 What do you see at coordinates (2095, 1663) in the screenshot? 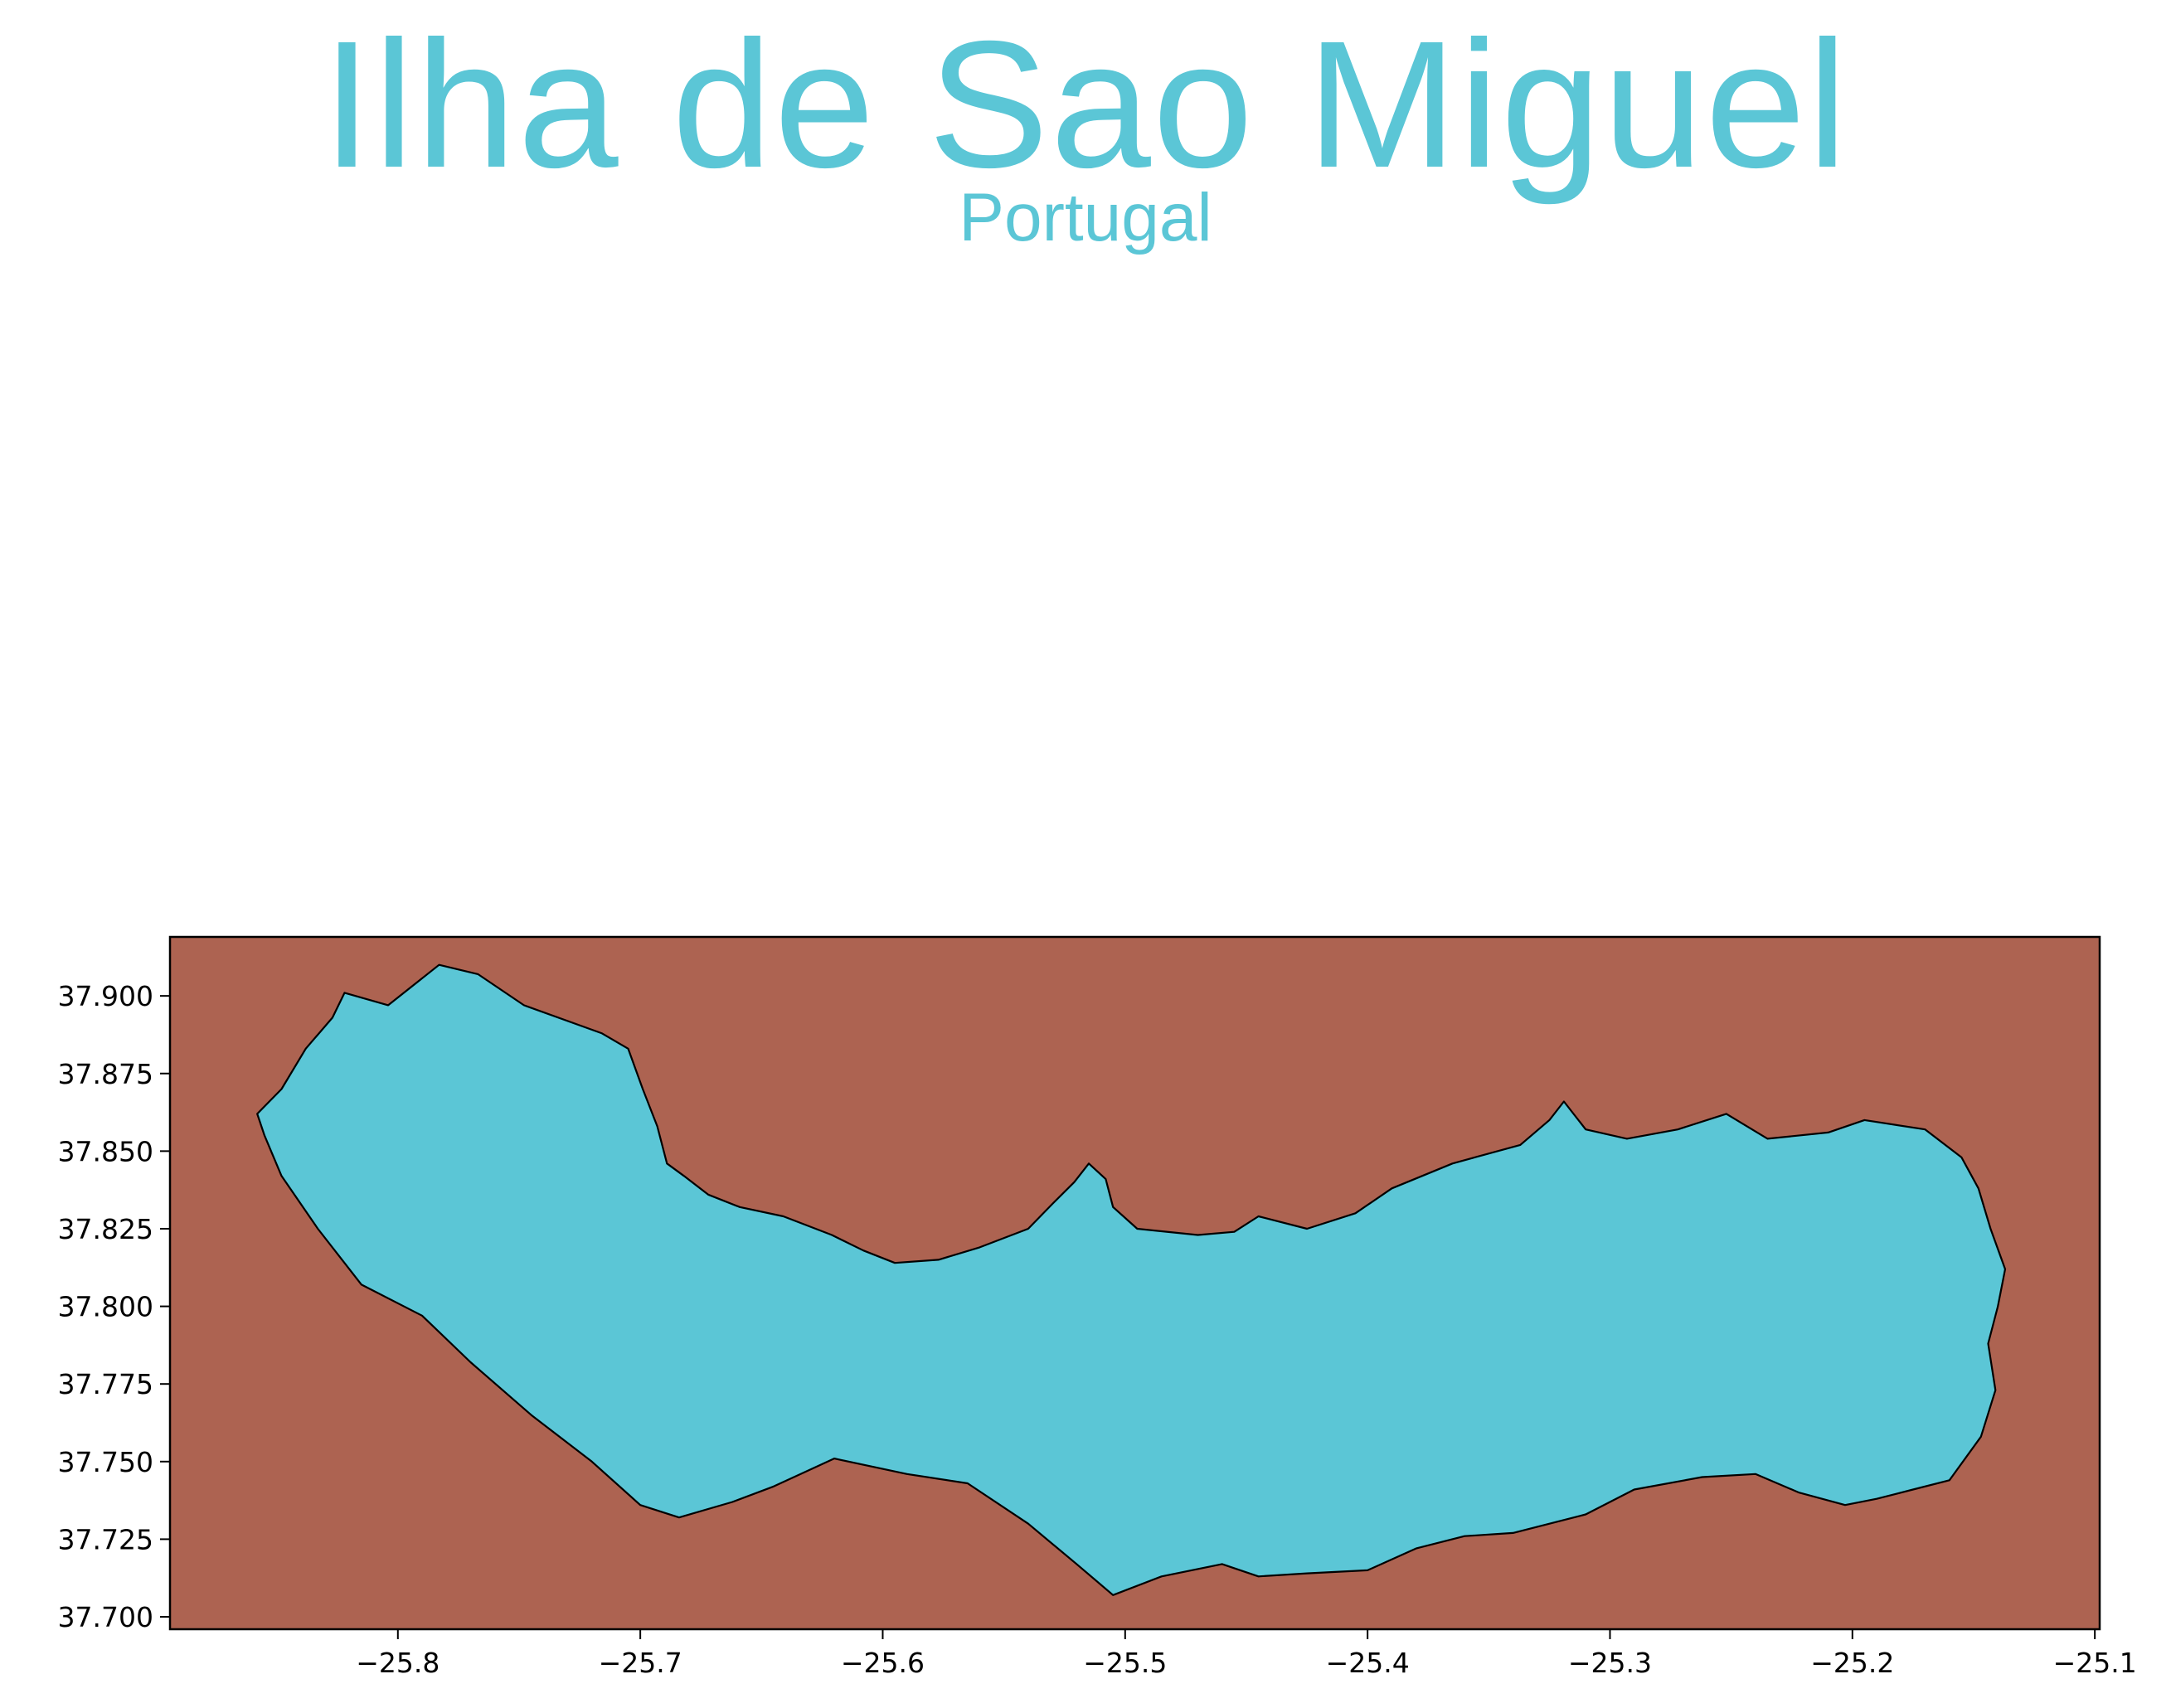
I see `x-tick-label: −25.1` at bounding box center [2095, 1663].